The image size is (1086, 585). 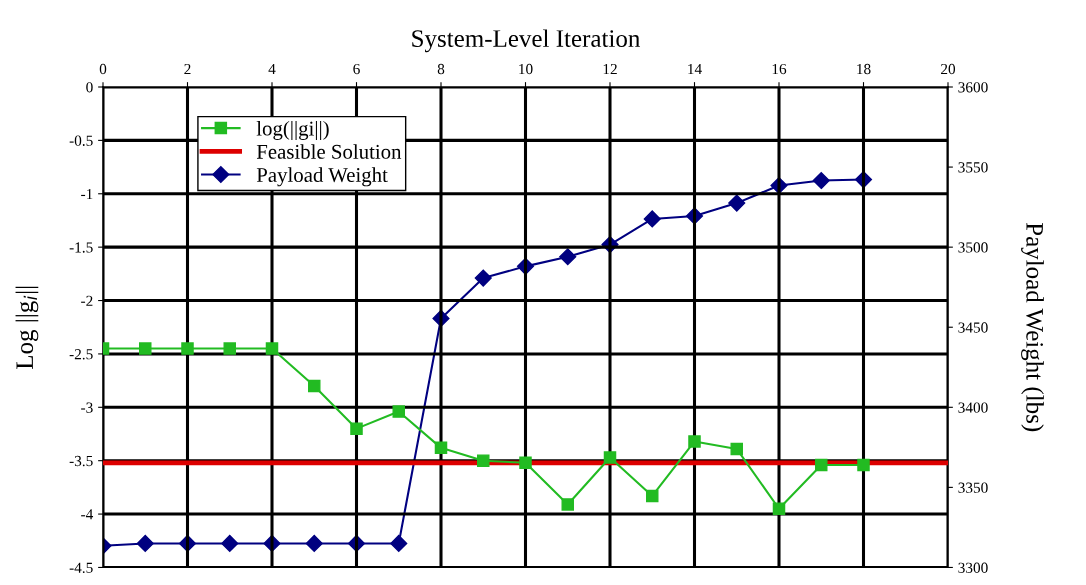 I want to click on x-tick-label: 14, so click(x=695, y=69).